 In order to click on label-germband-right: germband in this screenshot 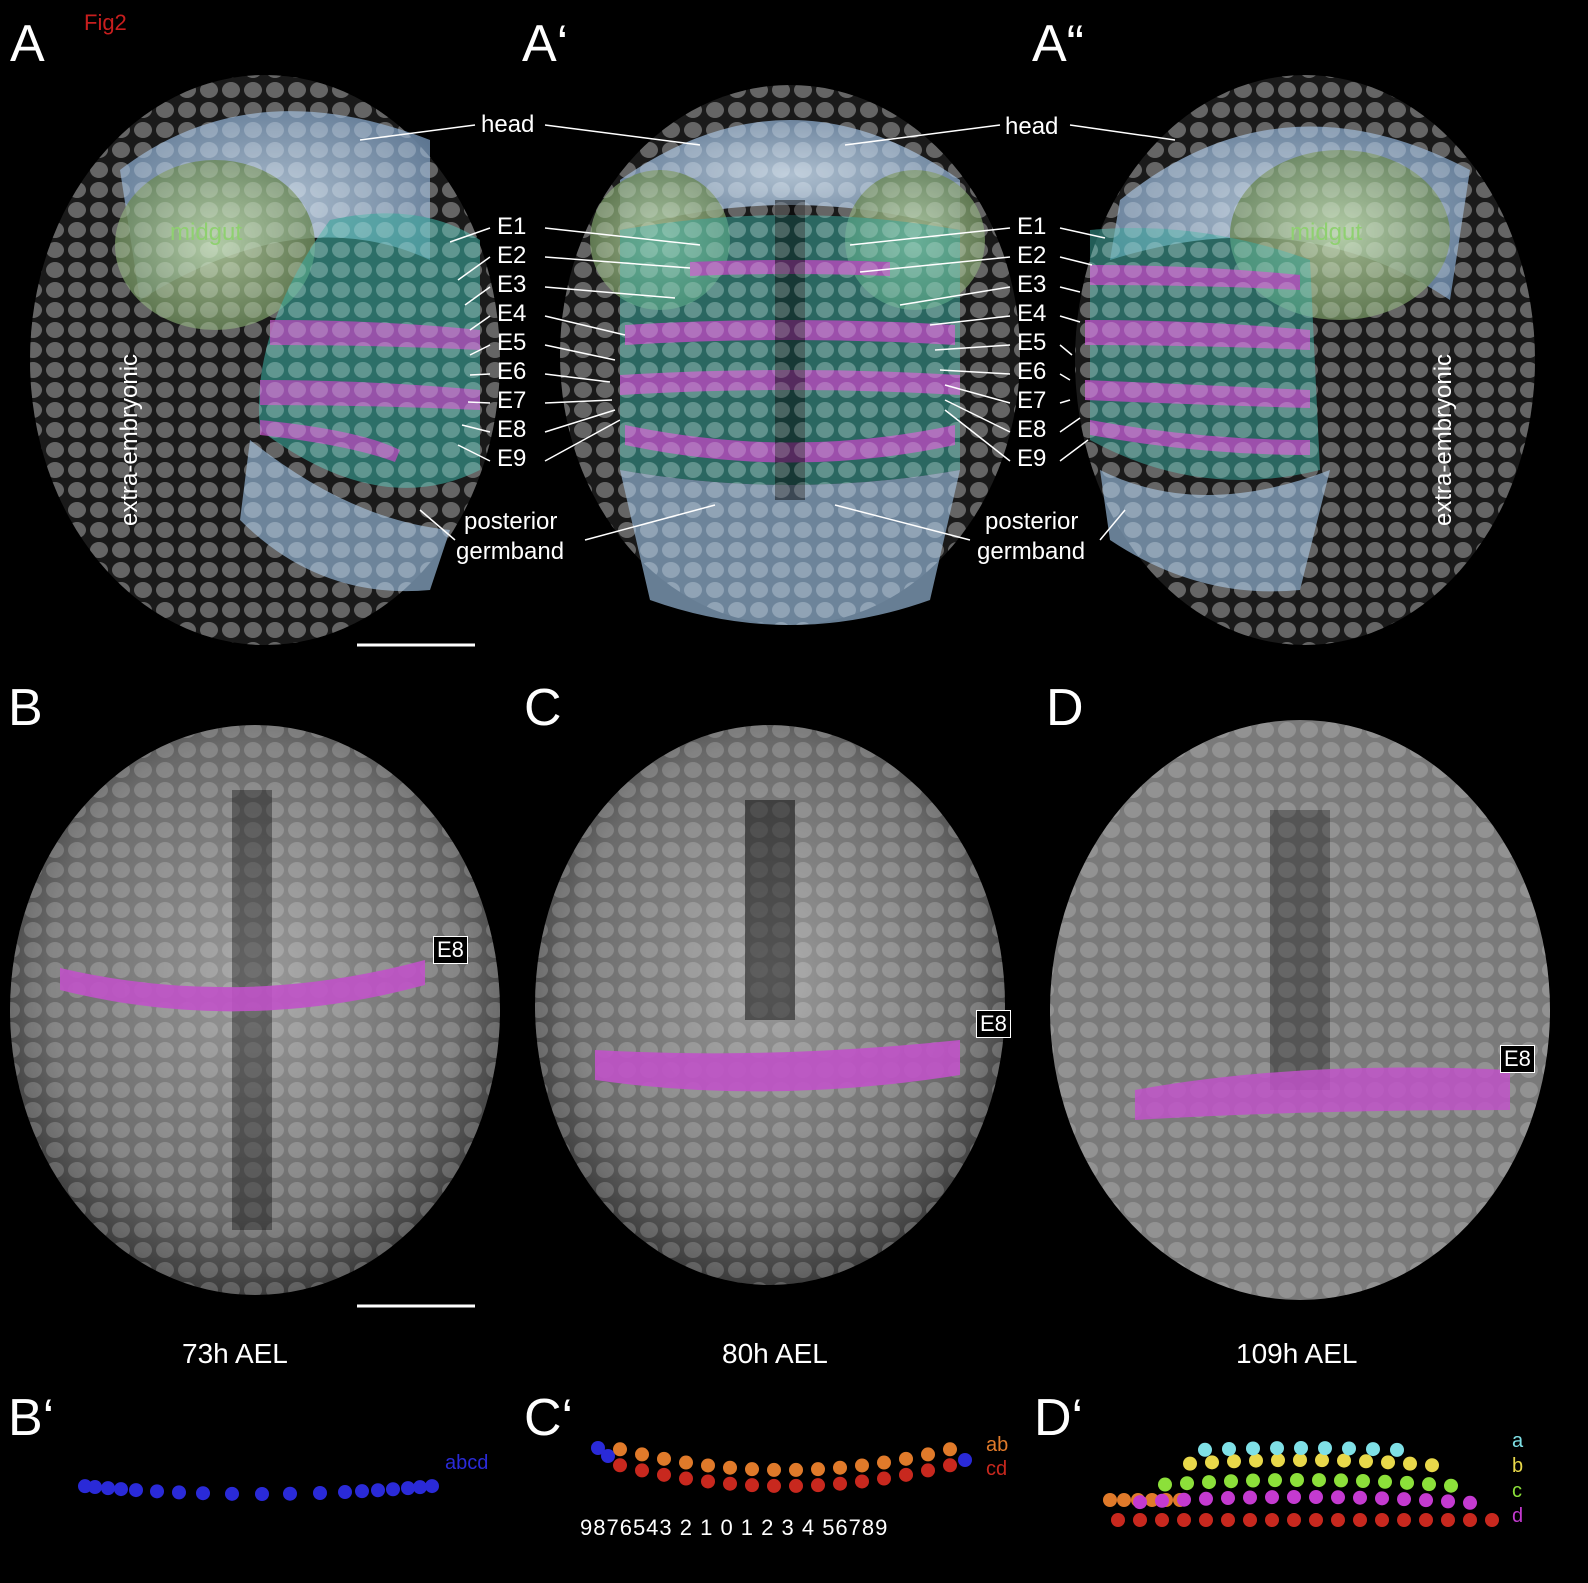, I will do `click(1031, 551)`.